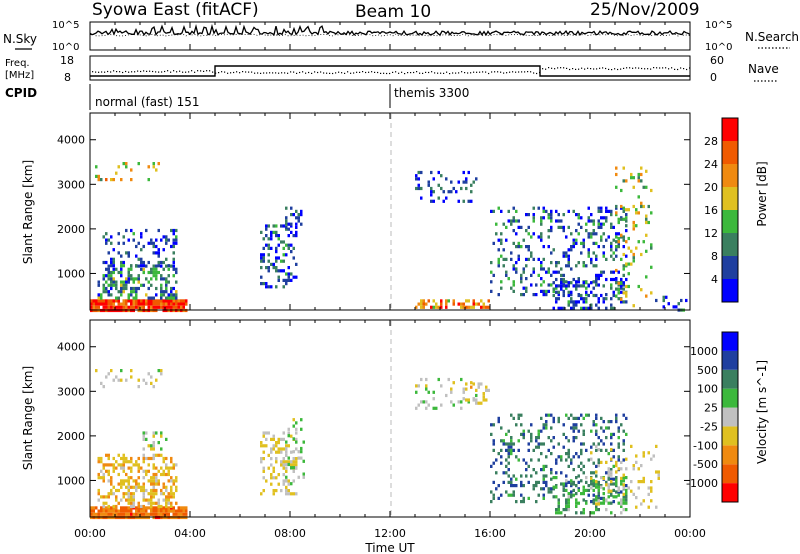 The image size is (800, 554). What do you see at coordinates (175, 10) in the screenshot?
I see `station-title: Syowa East (fitACF)` at bounding box center [175, 10].